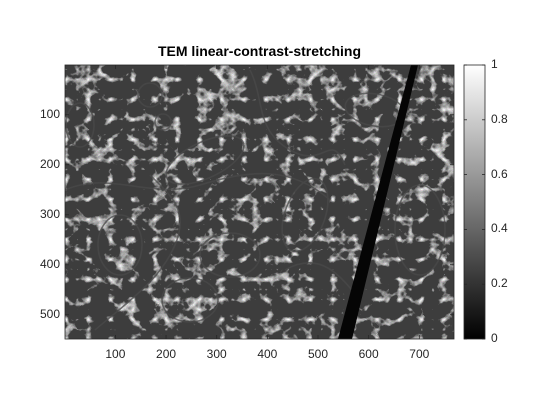 Image resolution: width=560 pixels, height=420 pixels. What do you see at coordinates (419, 354) in the screenshot?
I see `x-tick-label: 700` at bounding box center [419, 354].